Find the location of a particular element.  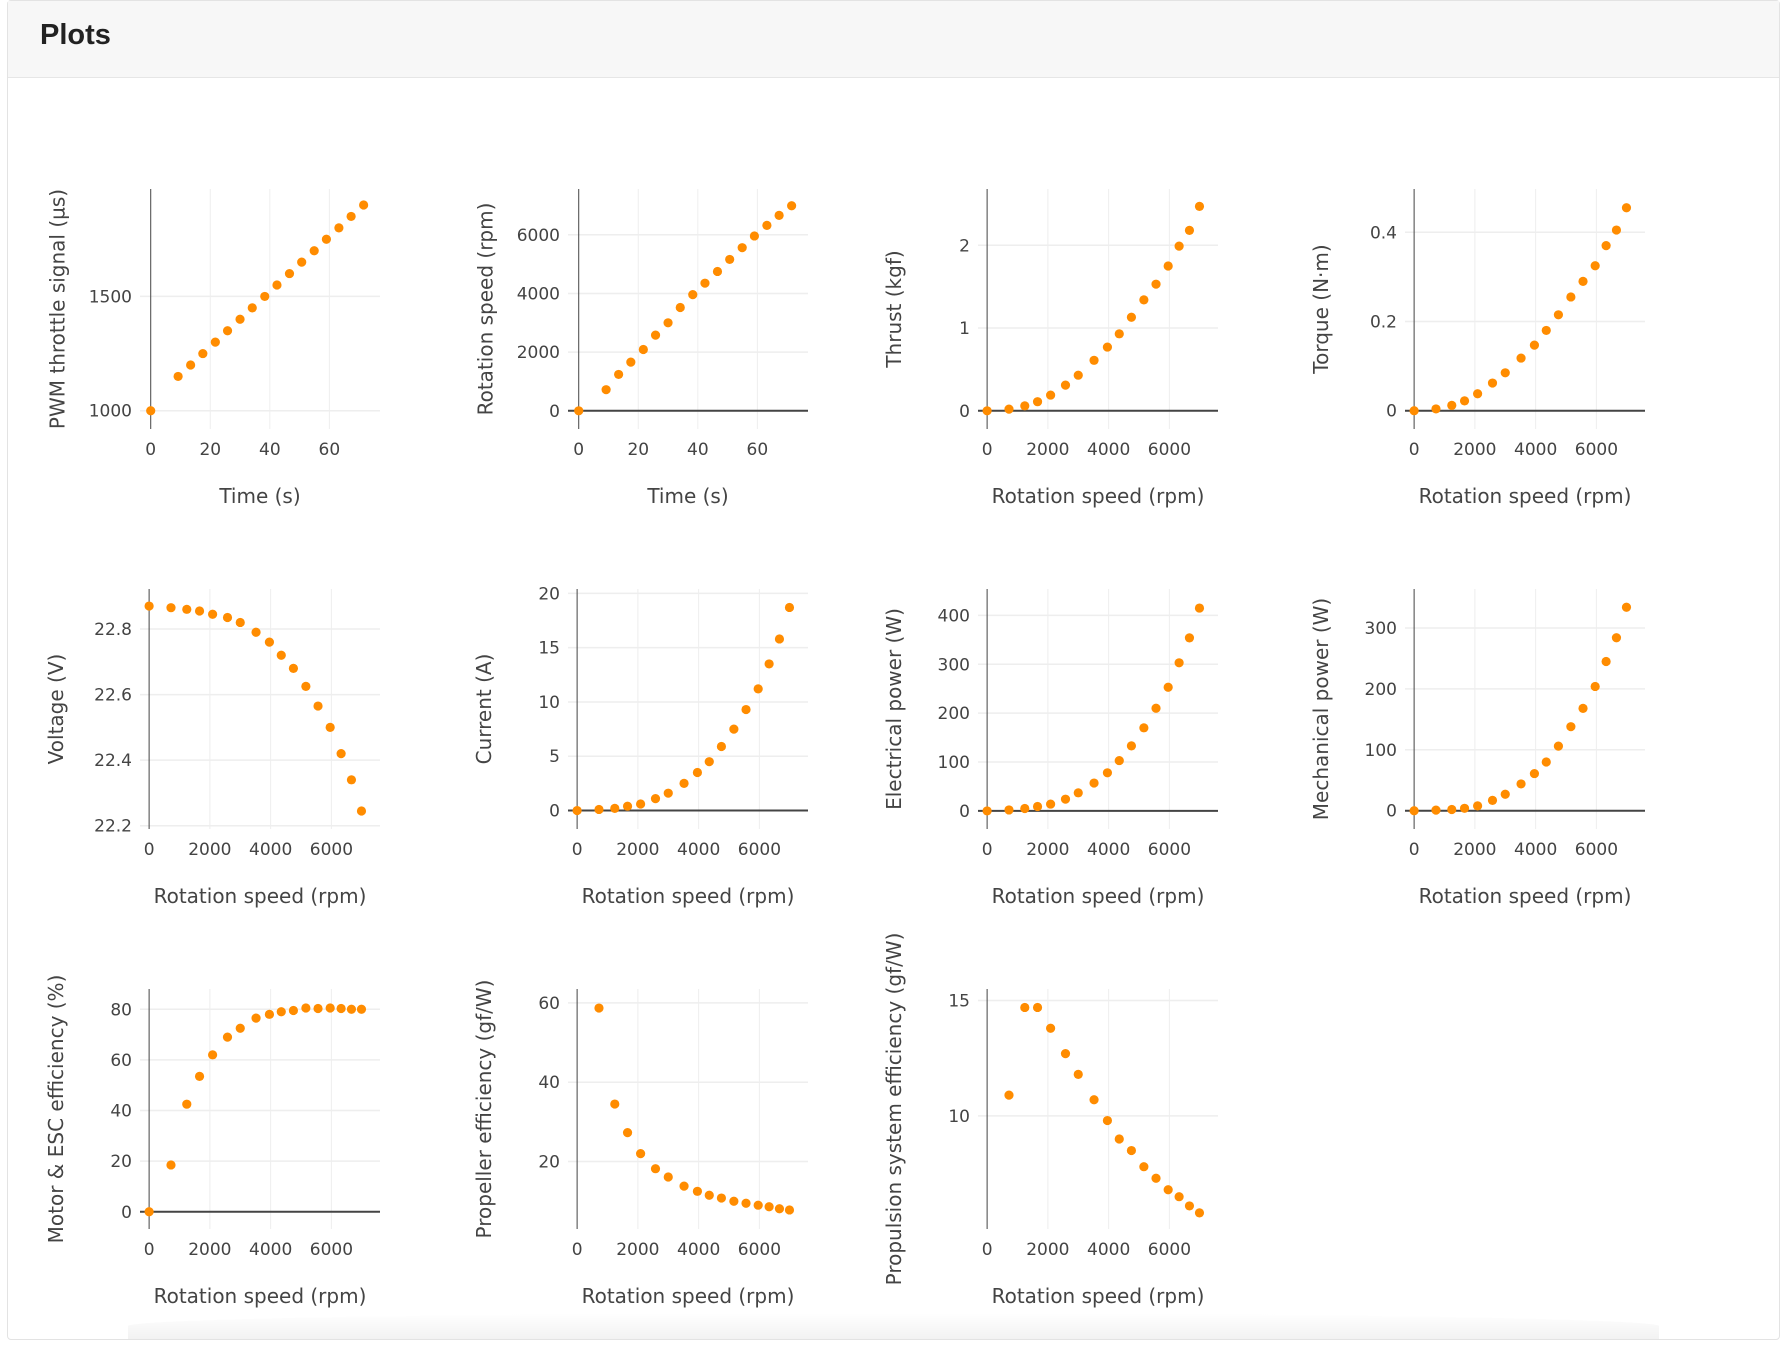

y-tick-label: 20 is located at coordinates (549, 594).